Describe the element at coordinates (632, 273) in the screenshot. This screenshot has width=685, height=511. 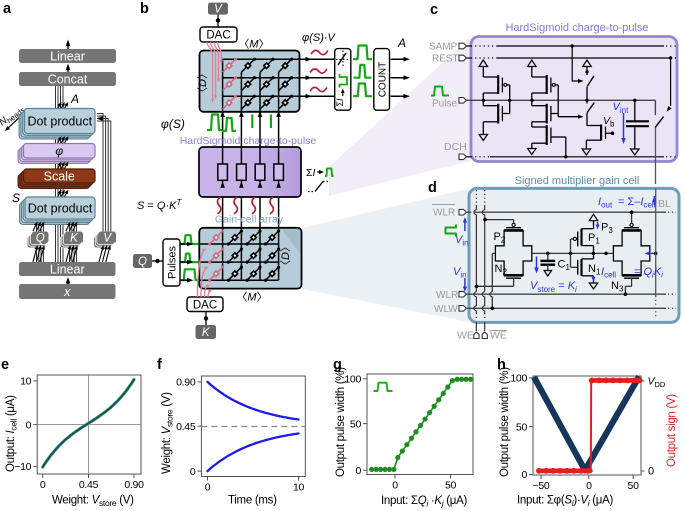
I see `svg-text:Icell= QiKi: Icell = QiKi` at that location.